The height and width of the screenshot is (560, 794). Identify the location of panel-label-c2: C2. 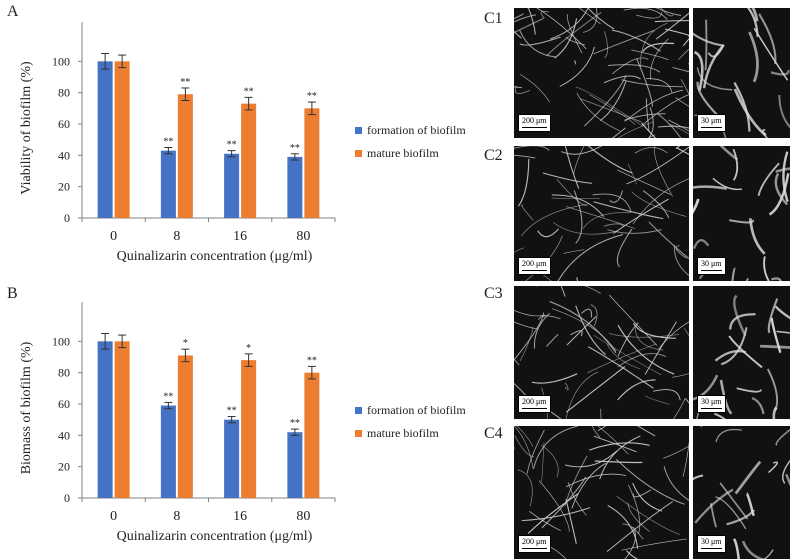
(493, 155).